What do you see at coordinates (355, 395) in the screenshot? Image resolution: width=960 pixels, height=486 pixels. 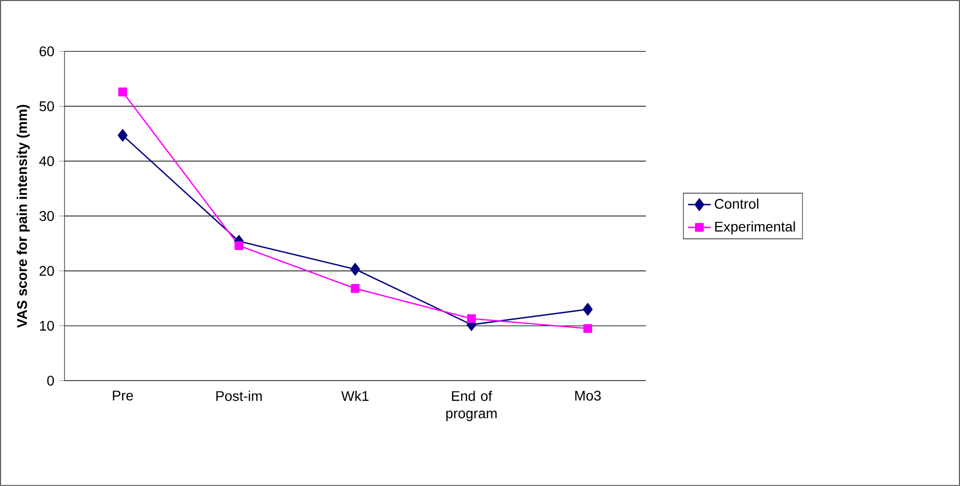 I see `x-tick-label: Wk1` at bounding box center [355, 395].